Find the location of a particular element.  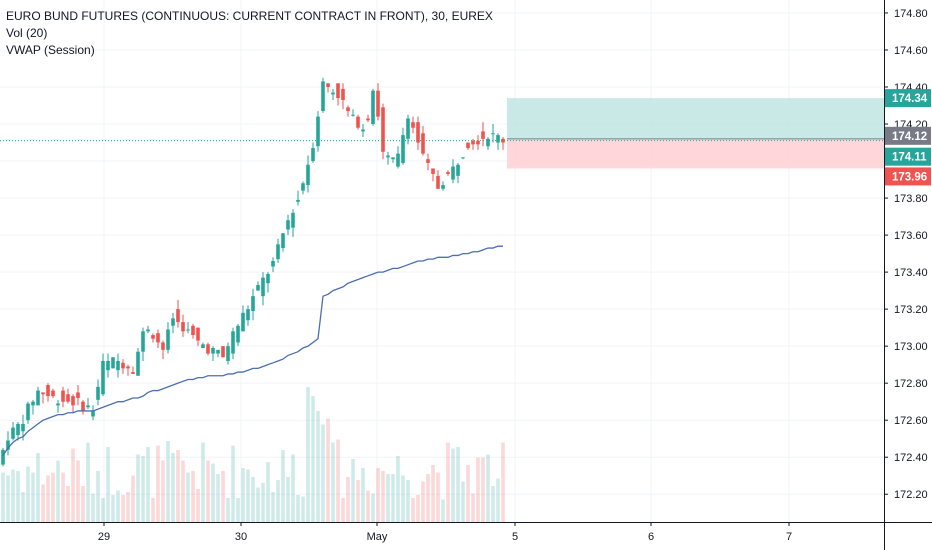

target-zone is located at coordinates (695, 118).